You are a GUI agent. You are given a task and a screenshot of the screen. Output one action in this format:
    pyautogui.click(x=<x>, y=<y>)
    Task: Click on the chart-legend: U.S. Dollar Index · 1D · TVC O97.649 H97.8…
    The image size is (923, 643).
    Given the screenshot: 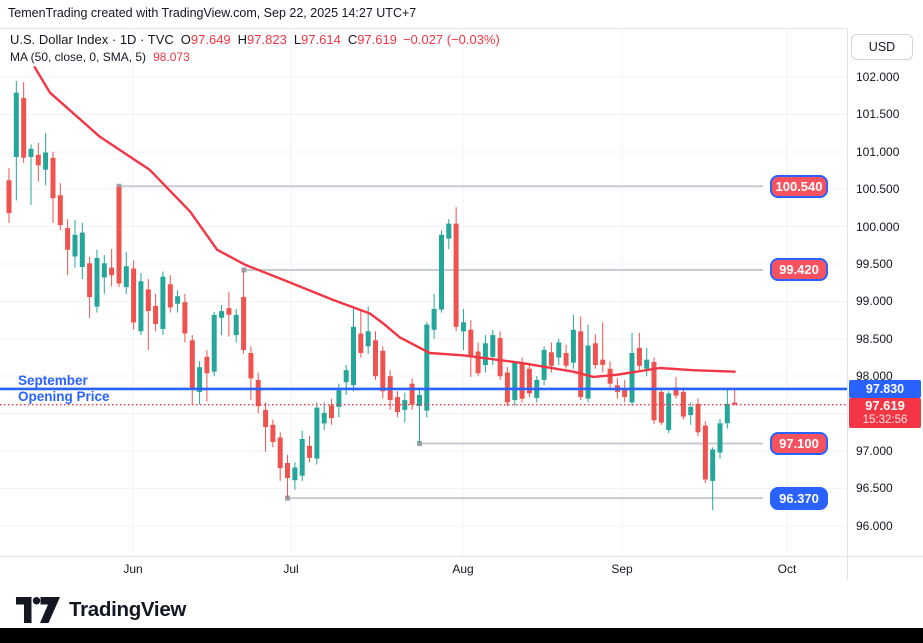 What is the action you would take?
    pyautogui.click(x=255, y=48)
    